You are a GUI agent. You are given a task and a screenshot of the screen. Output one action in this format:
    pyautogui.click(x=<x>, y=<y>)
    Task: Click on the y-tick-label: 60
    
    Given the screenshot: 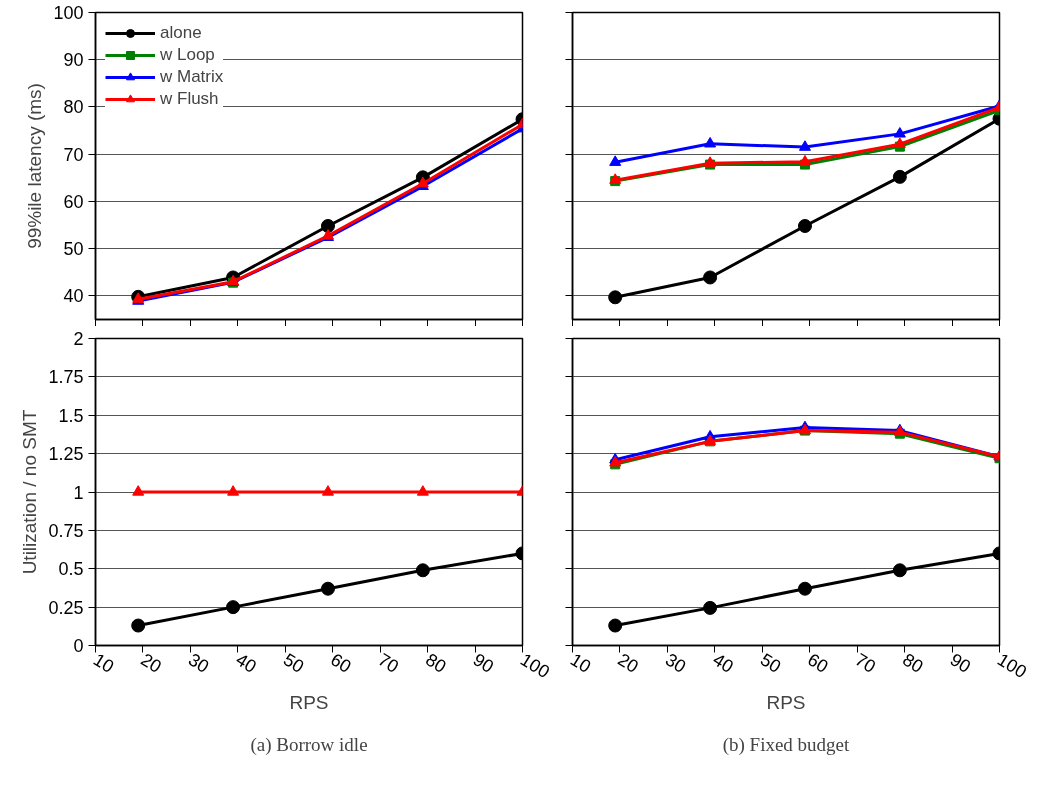 What is the action you would take?
    pyautogui.click(x=73, y=201)
    